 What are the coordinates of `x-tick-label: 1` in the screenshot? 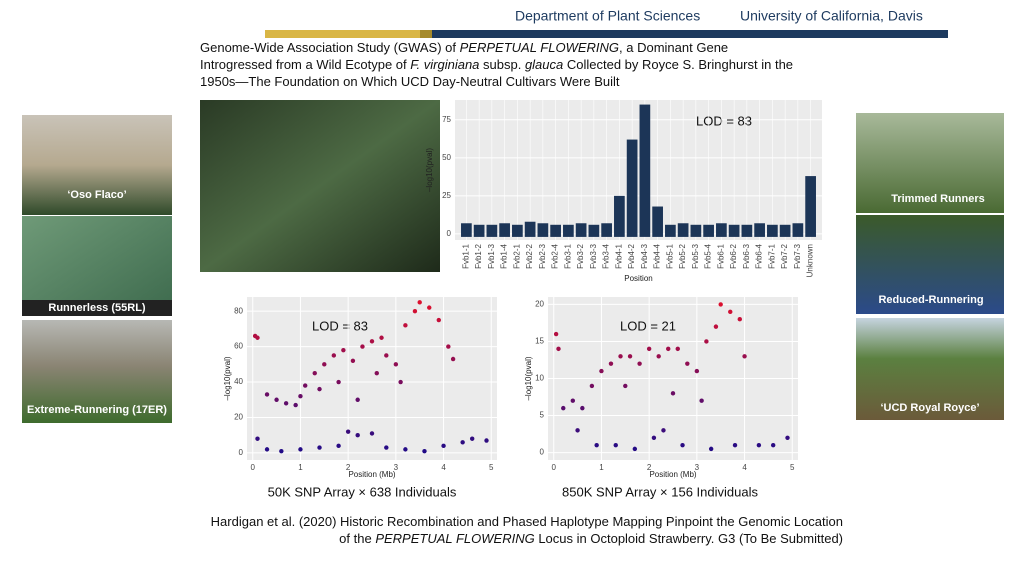 It's located at (300, 467).